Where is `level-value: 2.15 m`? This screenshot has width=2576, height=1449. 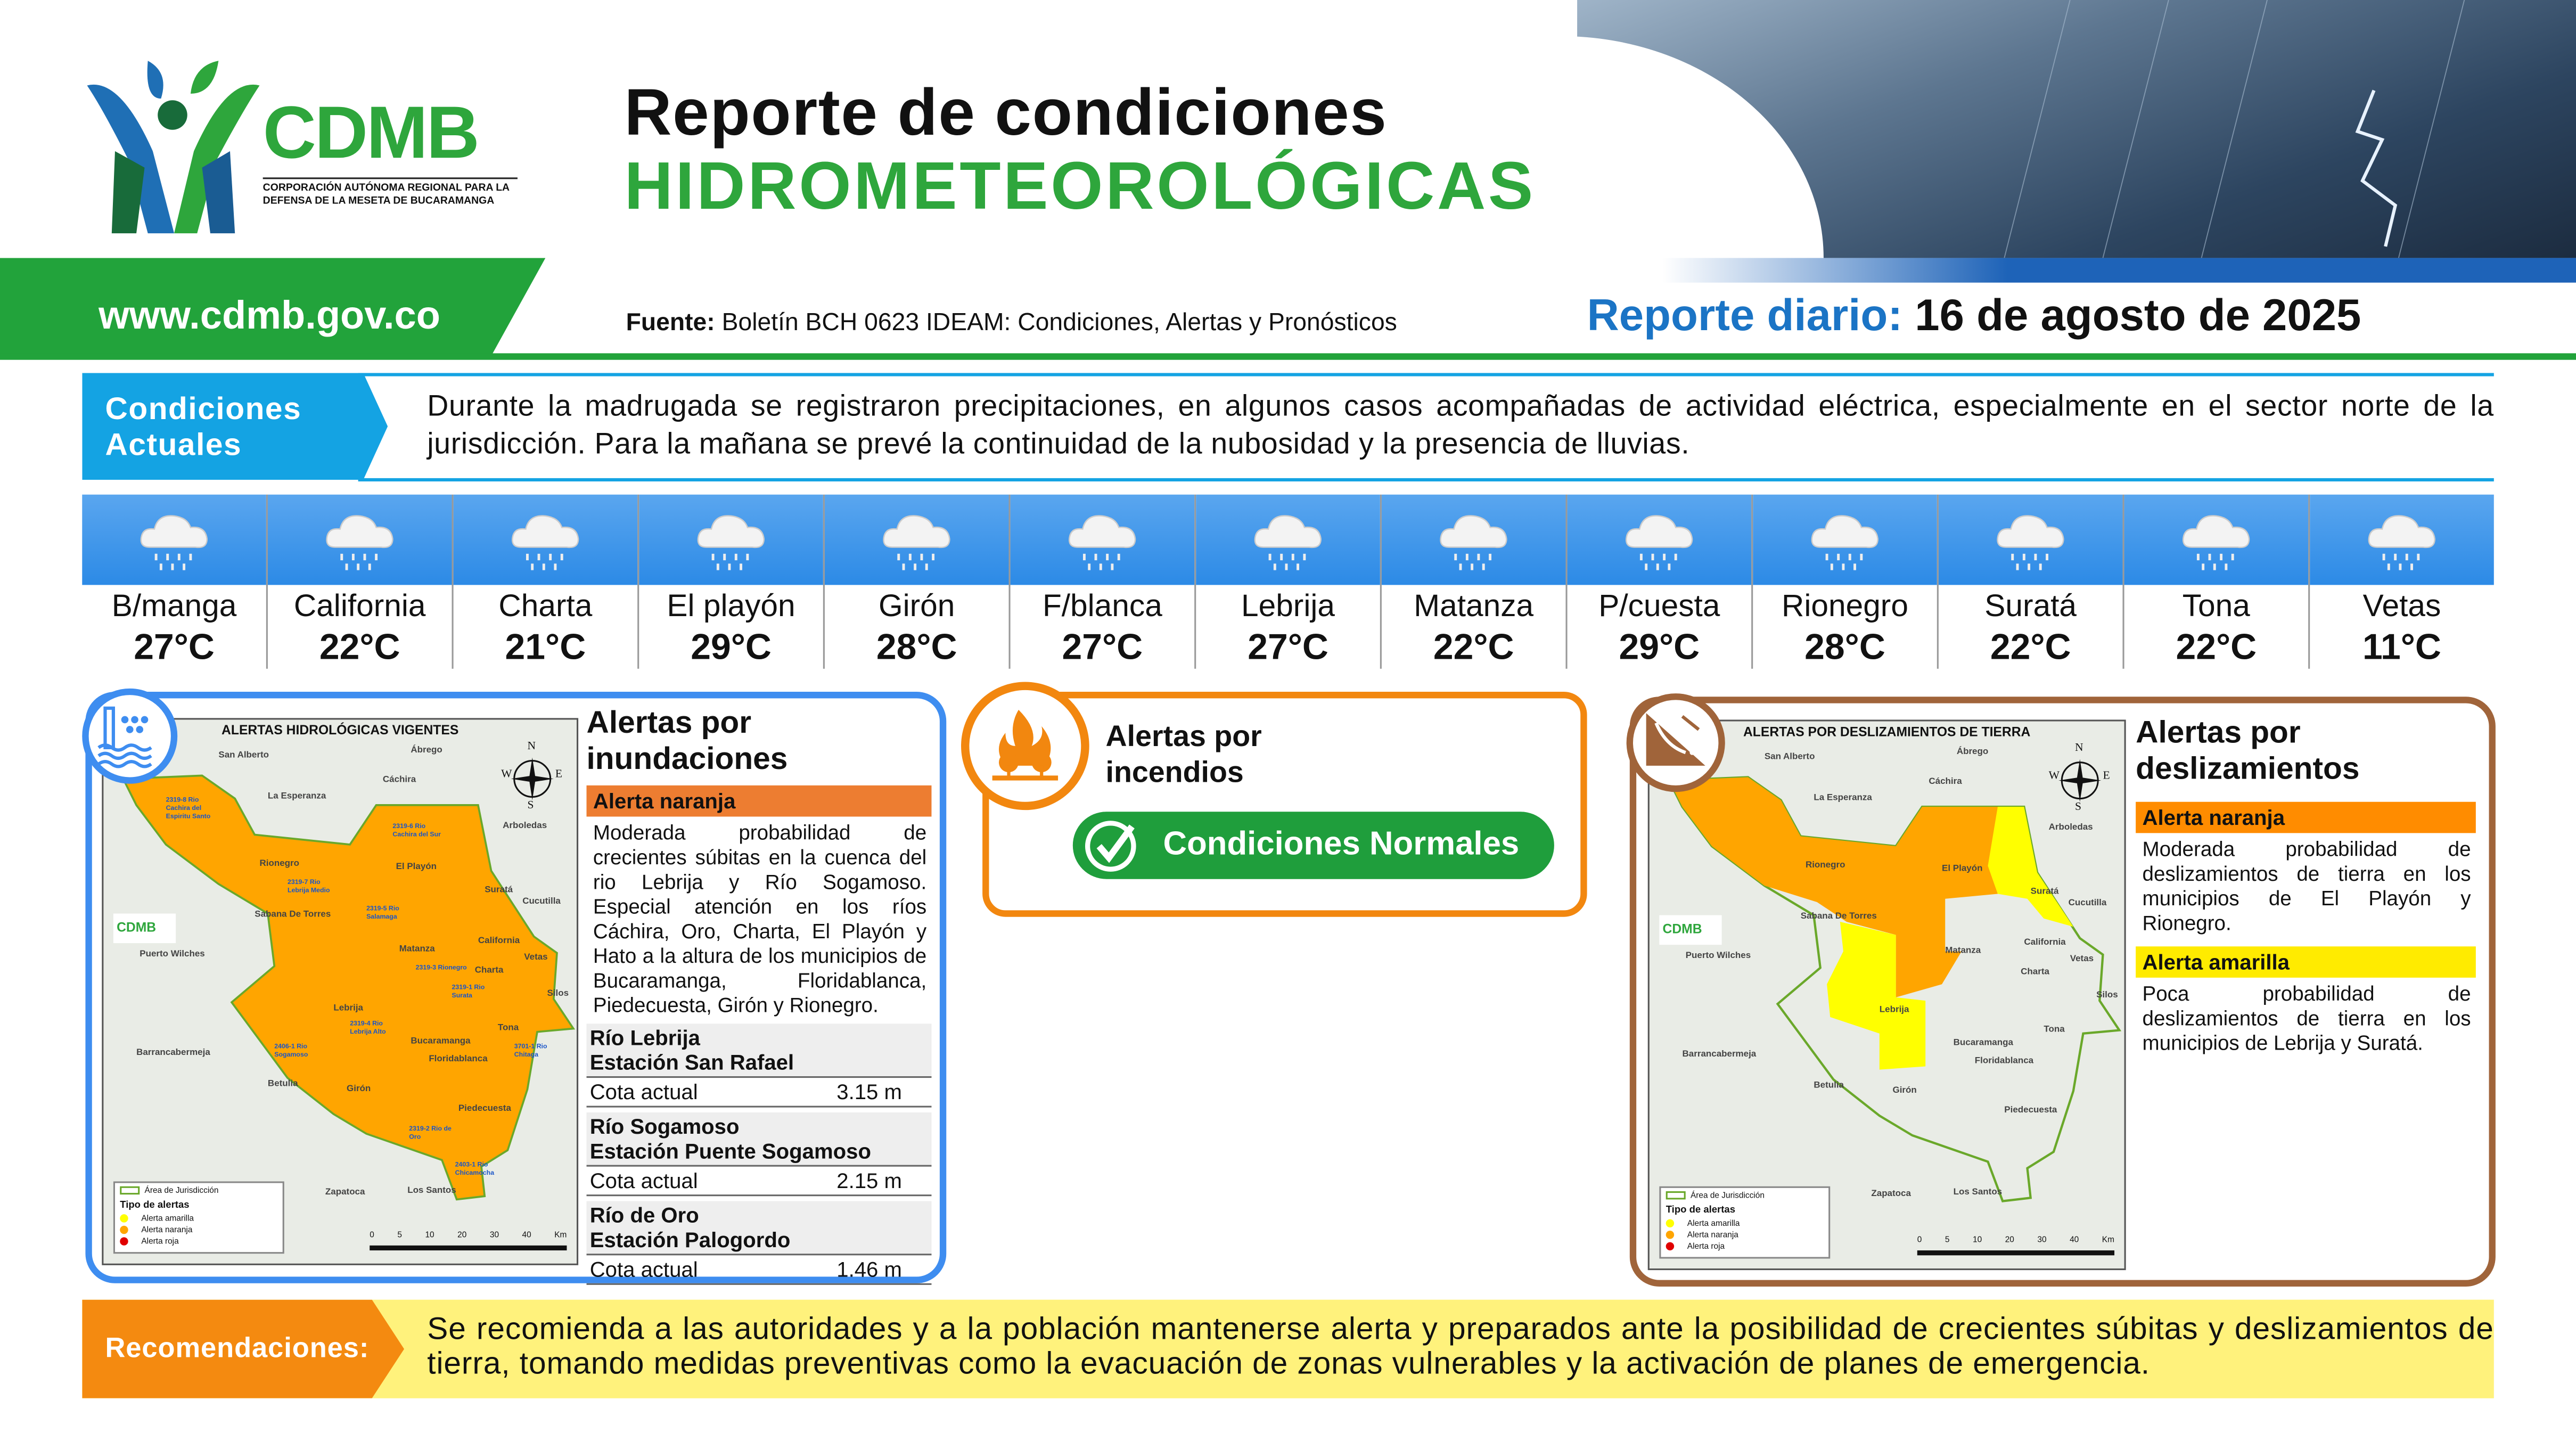 level-value: 2.15 m is located at coordinates (869, 1180).